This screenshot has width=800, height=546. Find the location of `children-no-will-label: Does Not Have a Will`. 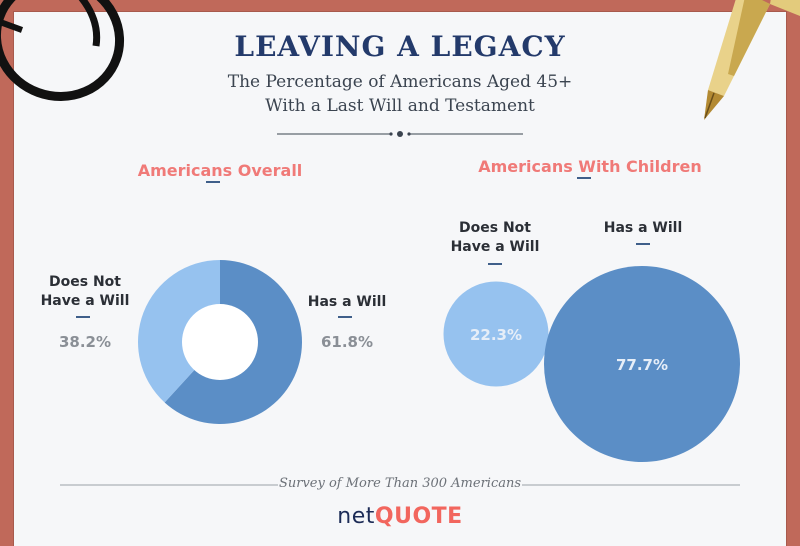

children-no-will-label: Does Not Have a Will is located at coordinates (495, 238).